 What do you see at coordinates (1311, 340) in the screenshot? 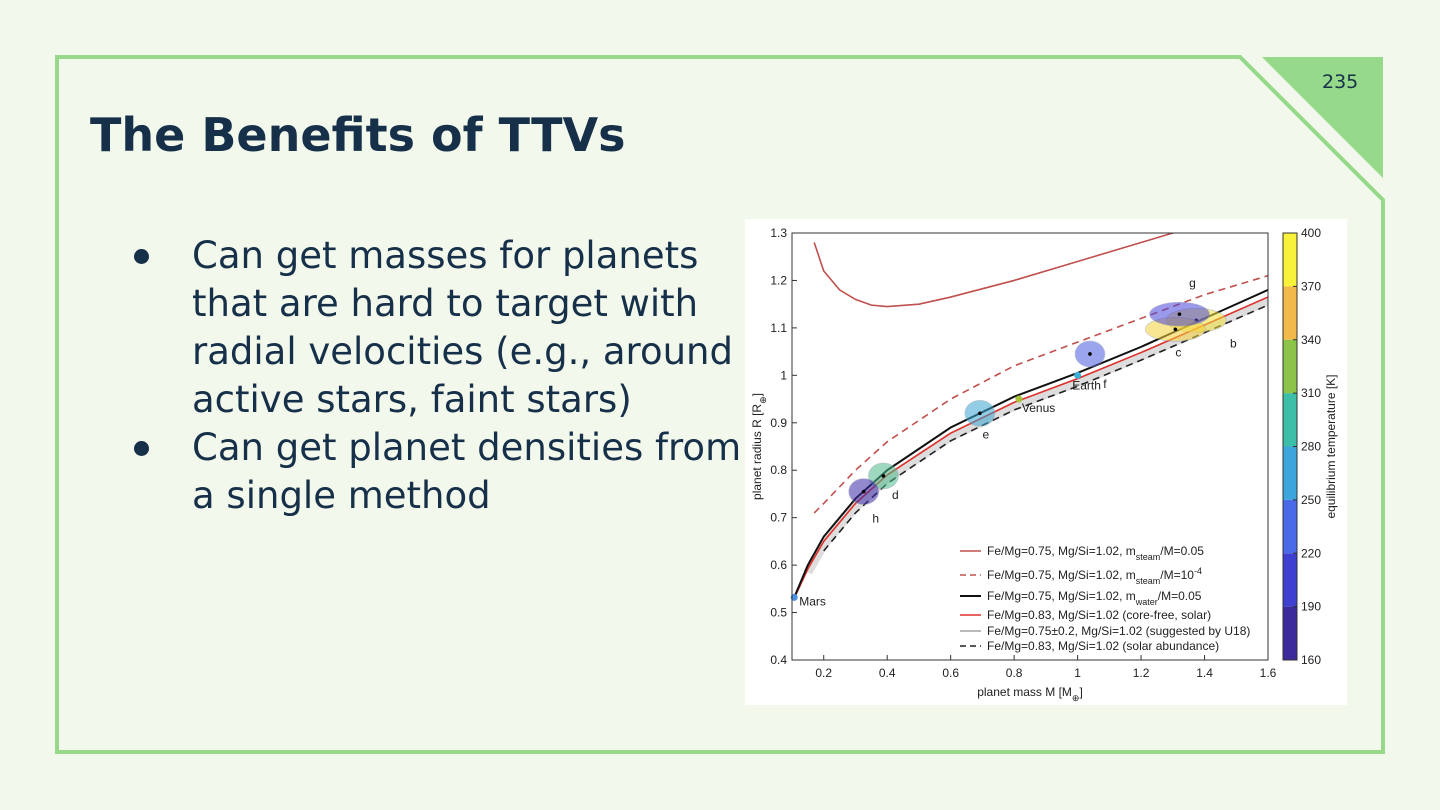
I see `colorbar-tick-label: 340` at bounding box center [1311, 340].